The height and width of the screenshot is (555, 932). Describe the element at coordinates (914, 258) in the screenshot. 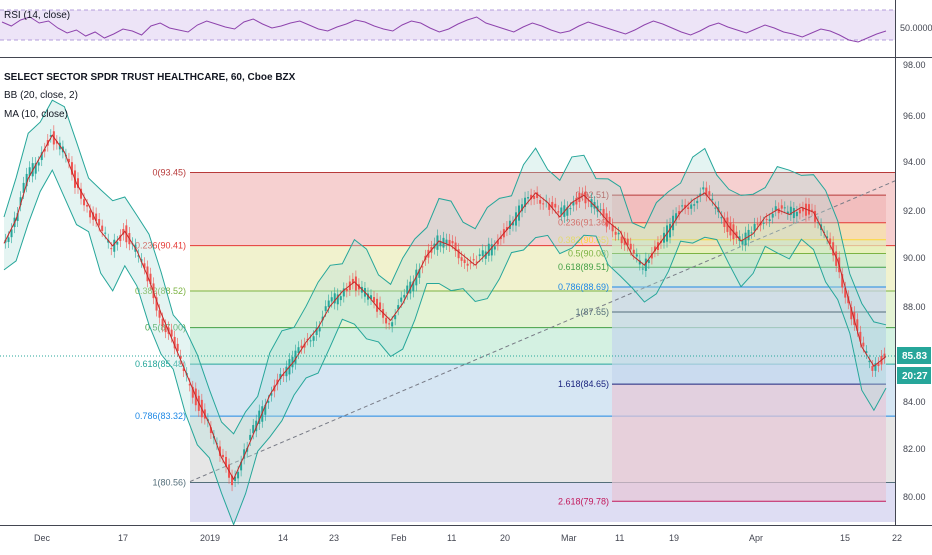

I see `price-tick: 90.00` at that location.